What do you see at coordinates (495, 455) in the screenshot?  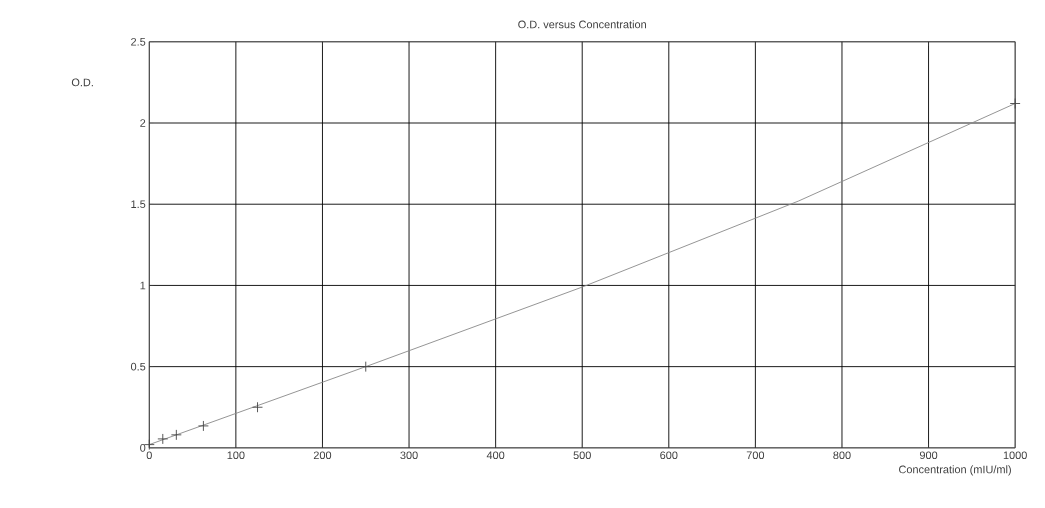 I see `x-tick-label: 400` at bounding box center [495, 455].